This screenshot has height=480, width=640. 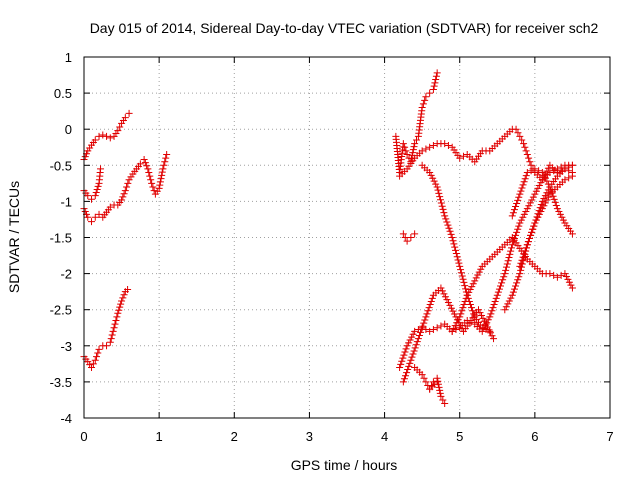 What do you see at coordinates (534, 436) in the screenshot?
I see `x-tick-label: 6` at bounding box center [534, 436].